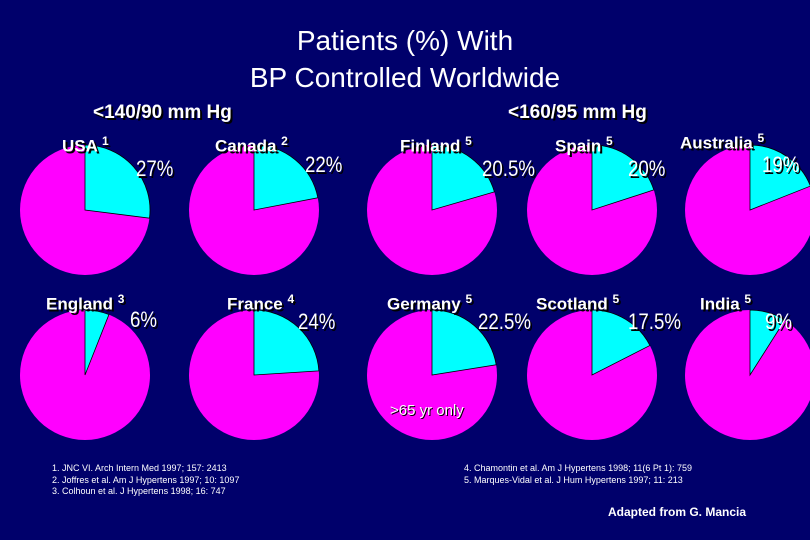 This screenshot has height=540, width=810. What do you see at coordinates (324, 164) in the screenshot?
I see `percent-label-canada: 22%` at bounding box center [324, 164].